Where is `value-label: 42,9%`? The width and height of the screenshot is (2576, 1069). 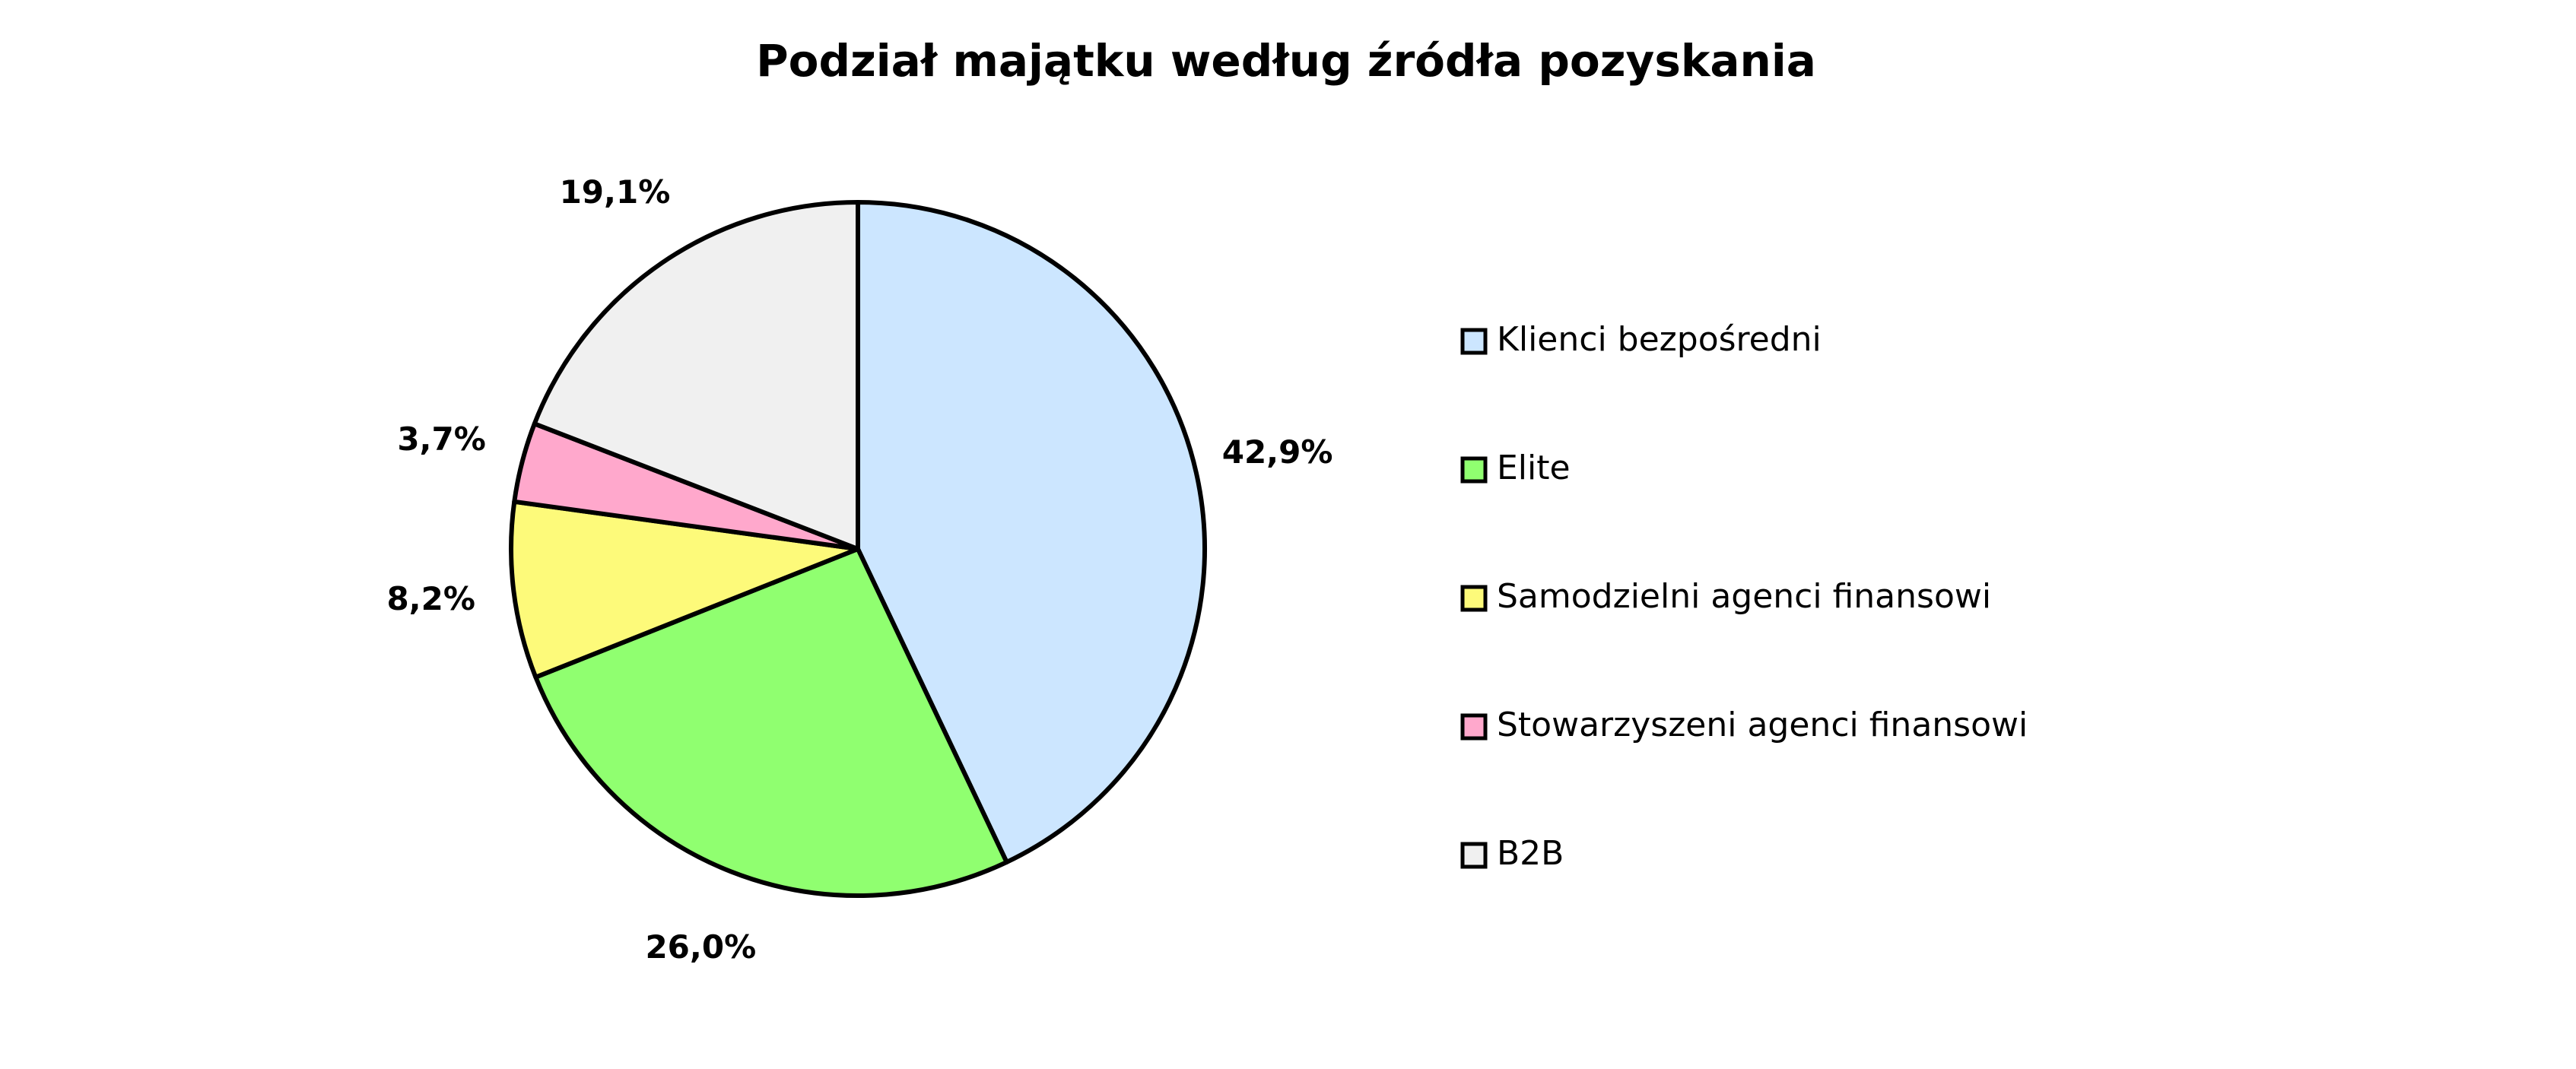 value-label: 42,9% is located at coordinates (1277, 452).